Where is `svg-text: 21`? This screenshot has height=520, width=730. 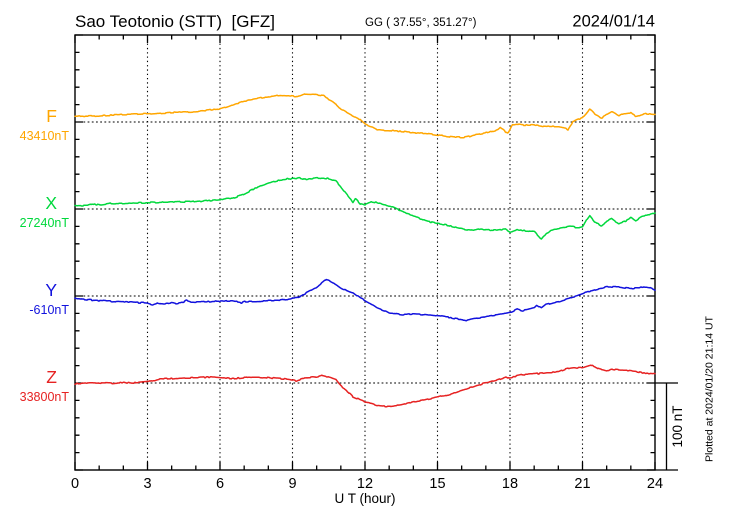 svg-text: 21 is located at coordinates (582, 484).